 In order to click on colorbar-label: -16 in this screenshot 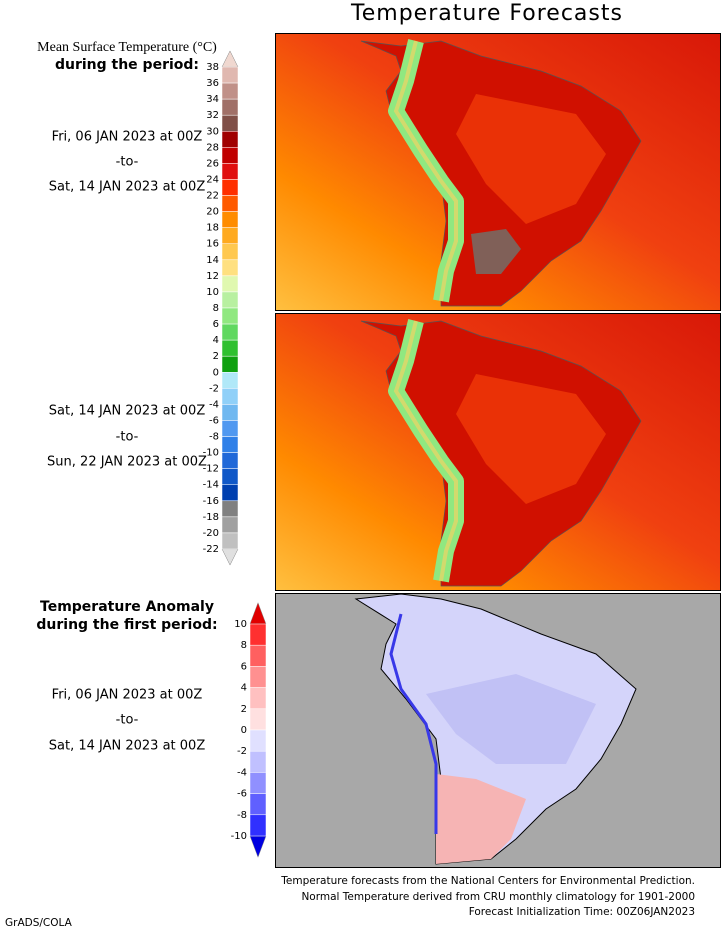, I will do `click(211, 501)`.